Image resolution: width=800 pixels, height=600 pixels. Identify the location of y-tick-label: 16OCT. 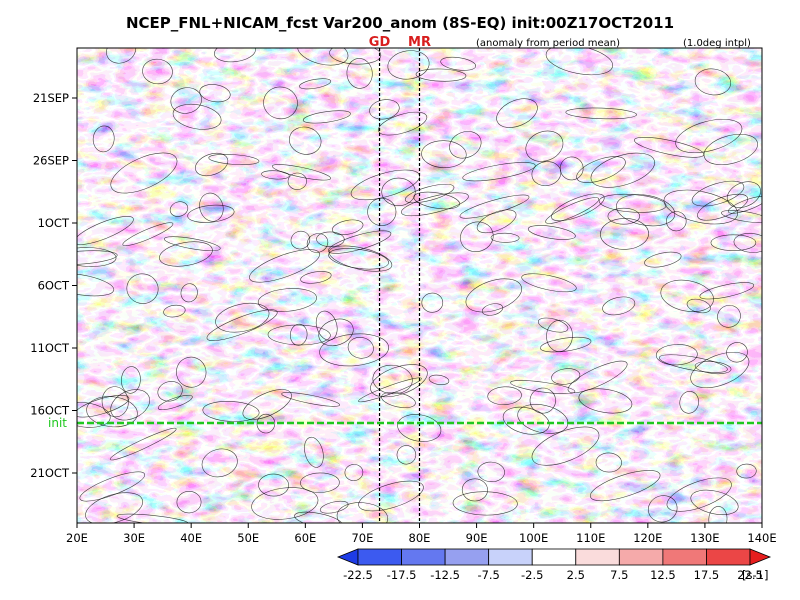
(50, 411).